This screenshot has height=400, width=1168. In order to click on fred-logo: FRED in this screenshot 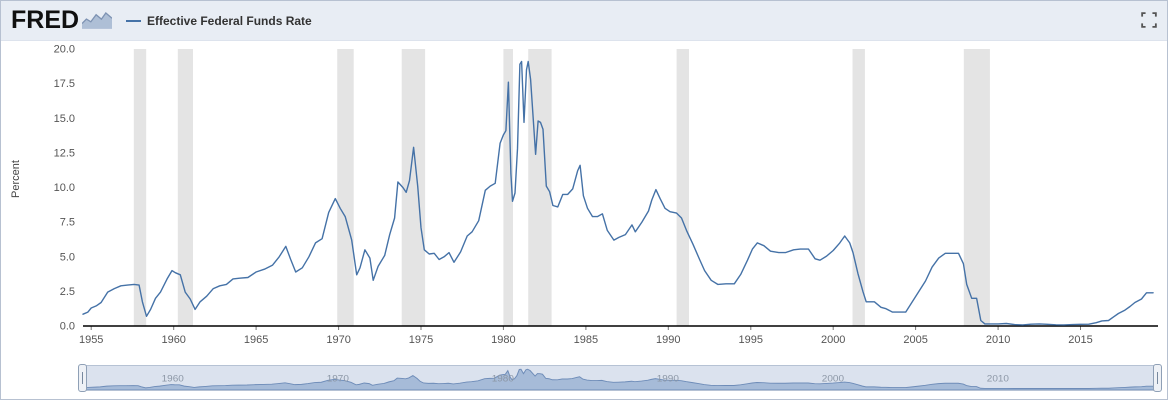, I will do `click(62, 20)`.